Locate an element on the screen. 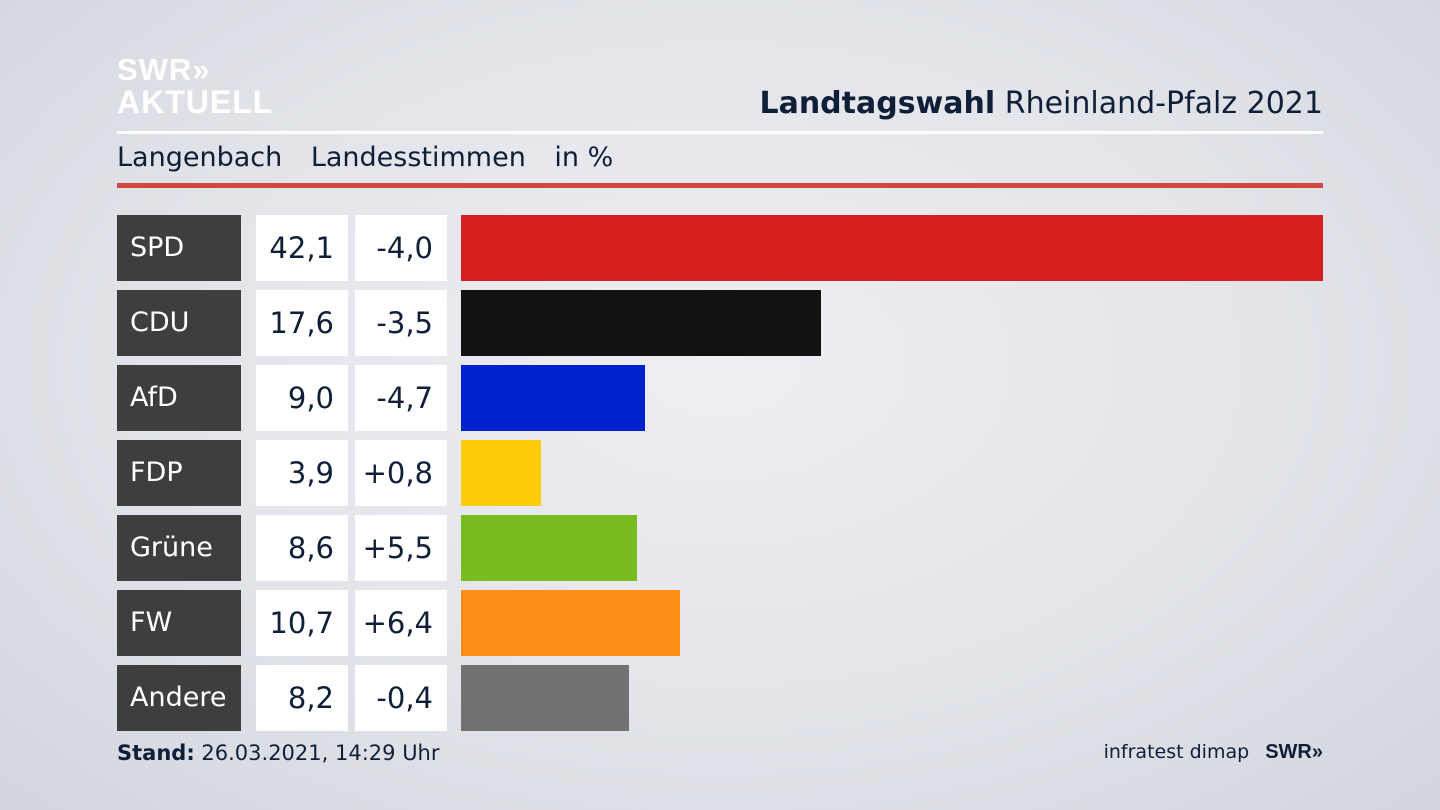  change-label: +6,4 is located at coordinates (401, 623).